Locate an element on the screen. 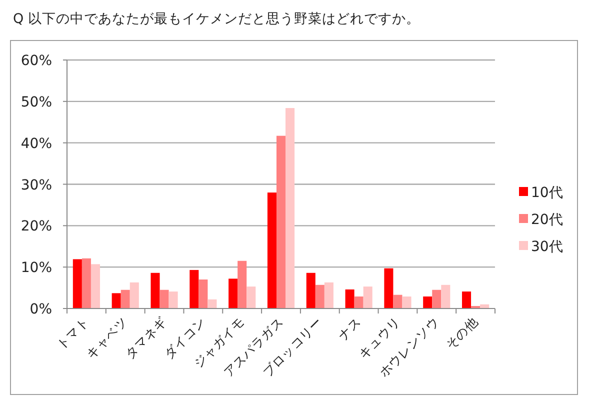  legend-label: 30代 is located at coordinates (547, 247).